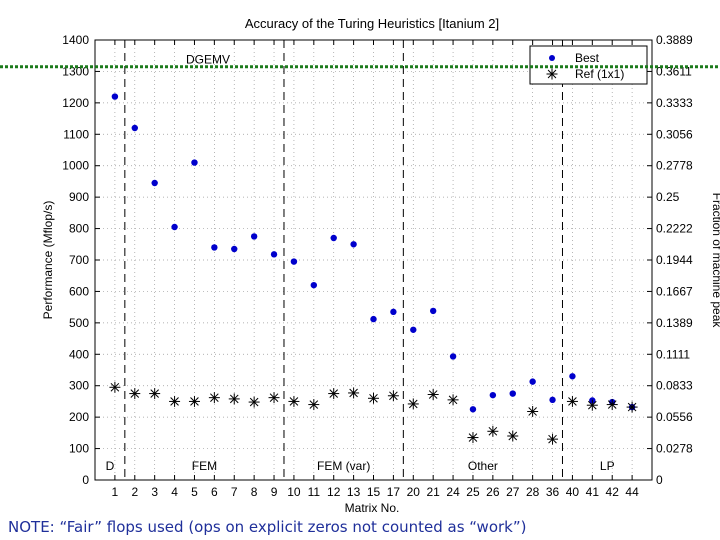 This screenshot has width=720, height=540. What do you see at coordinates (573, 492) in the screenshot?
I see `x-tick-label: 40` at bounding box center [573, 492].